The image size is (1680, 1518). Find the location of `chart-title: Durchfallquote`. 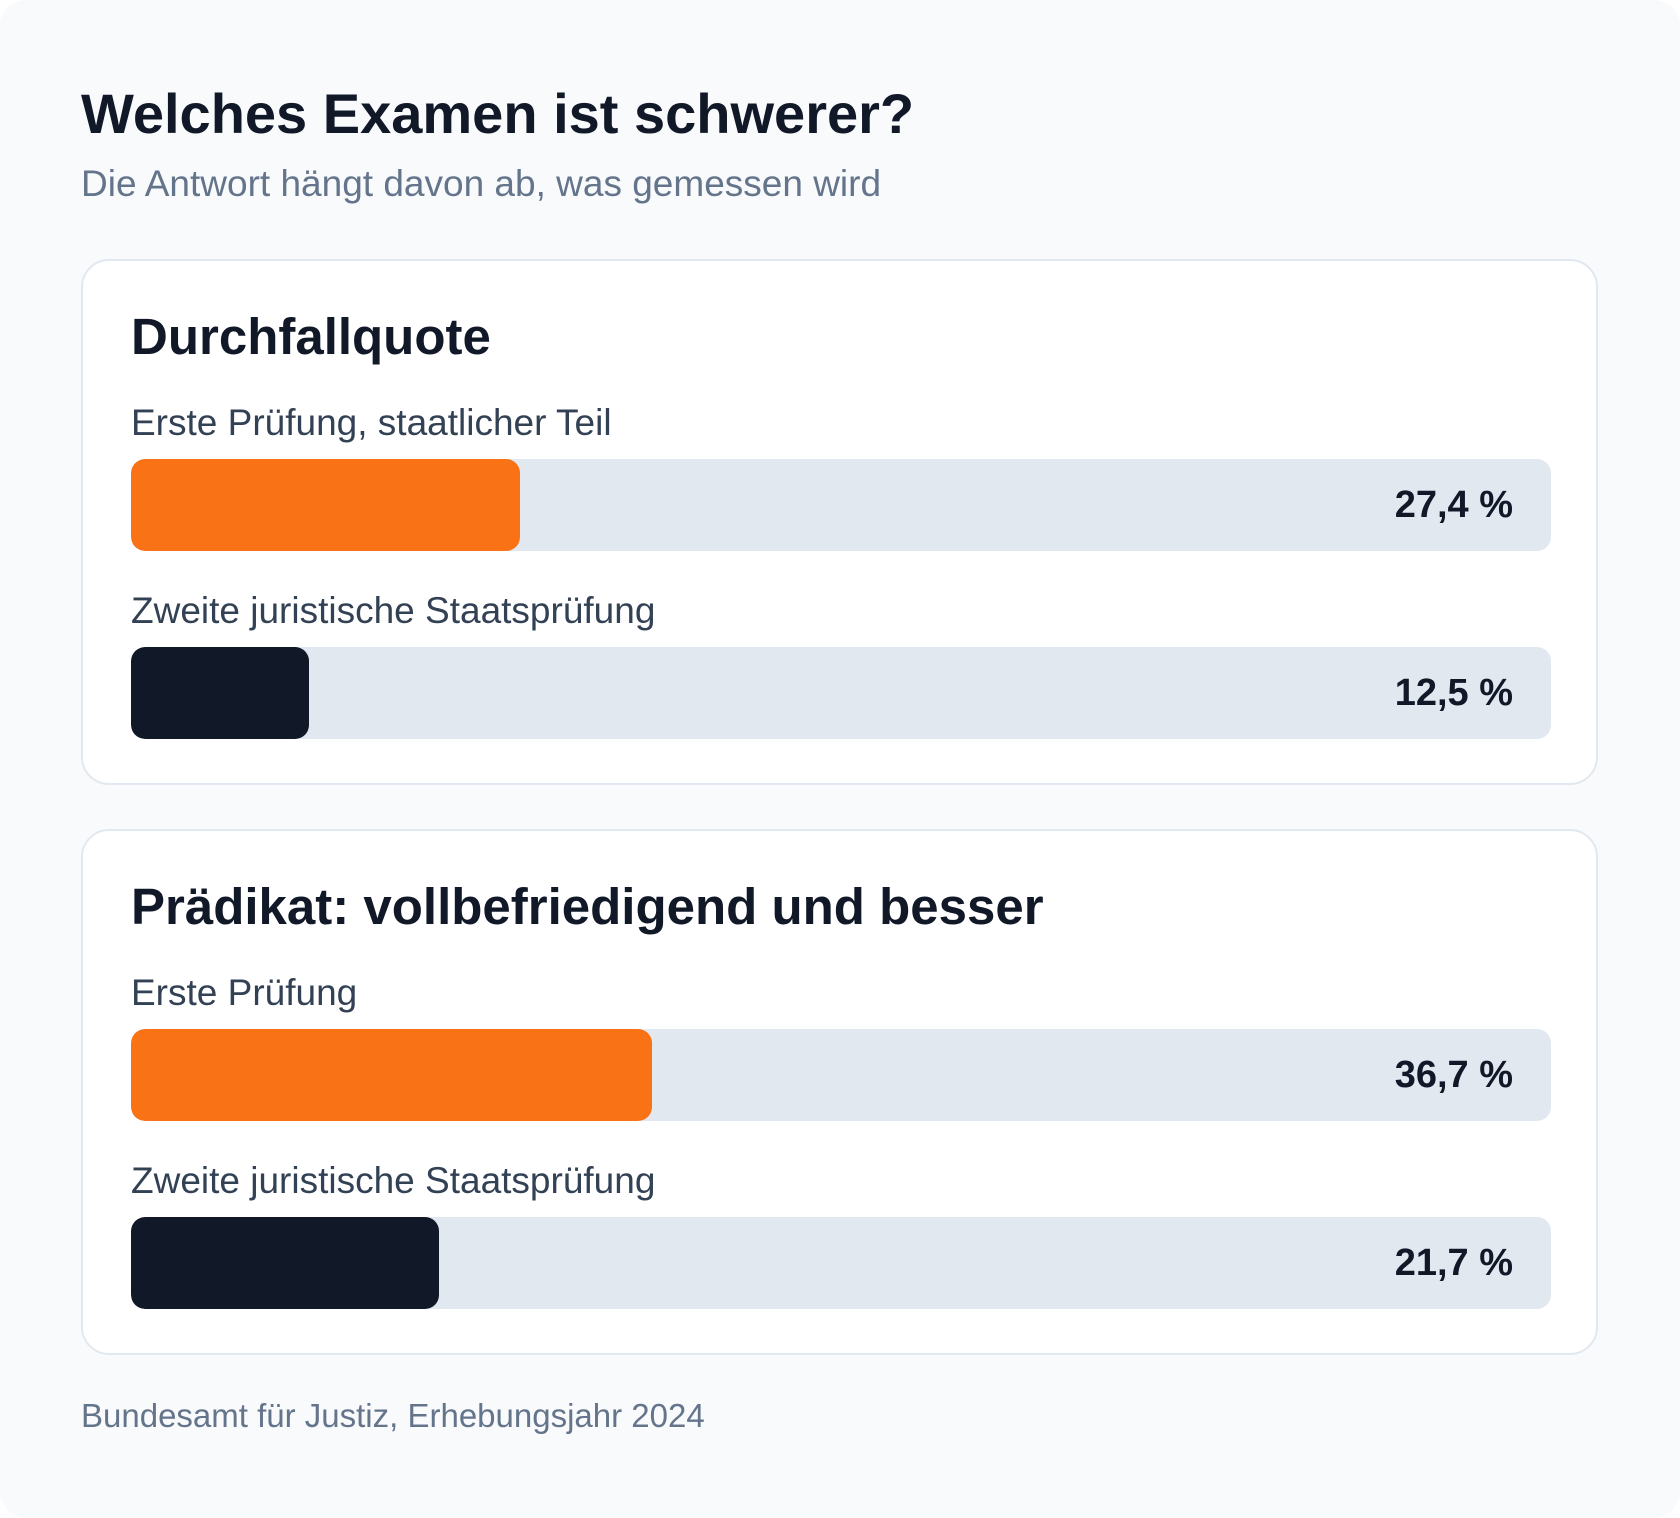

chart-title: Durchfallquote is located at coordinates (311, 336).